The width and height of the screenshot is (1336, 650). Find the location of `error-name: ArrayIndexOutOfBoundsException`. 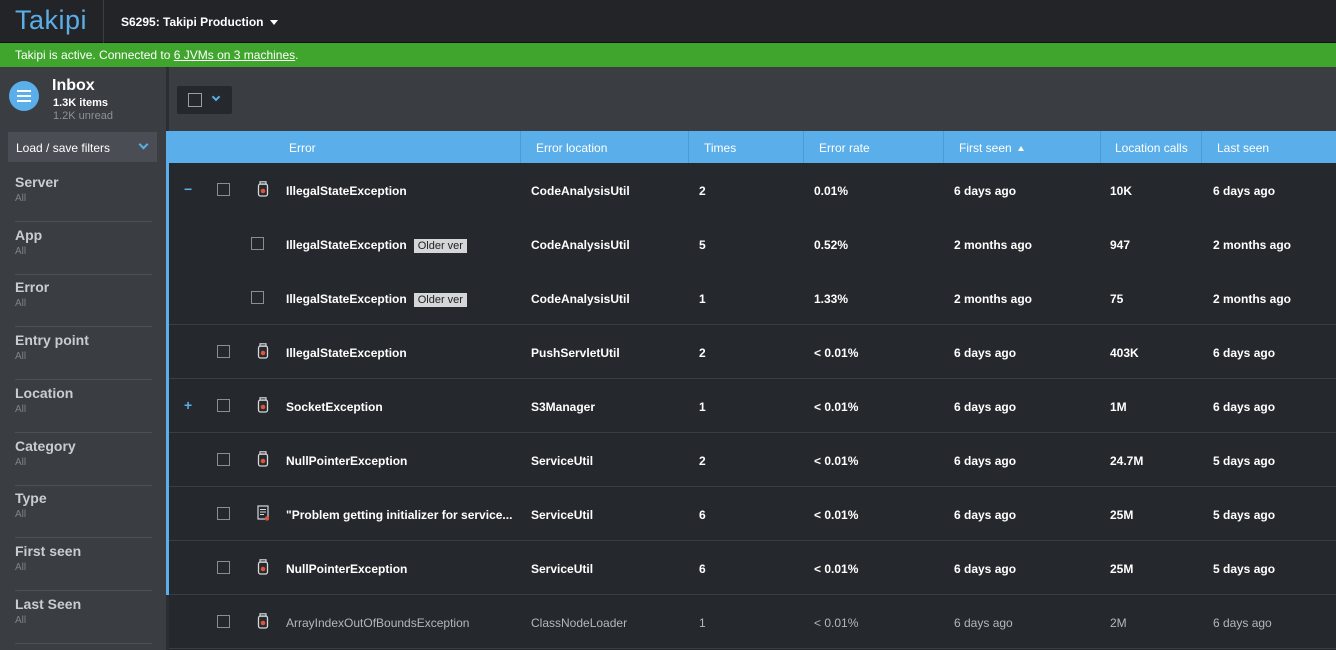

error-name: ArrayIndexOutOfBoundsException is located at coordinates (377, 623).